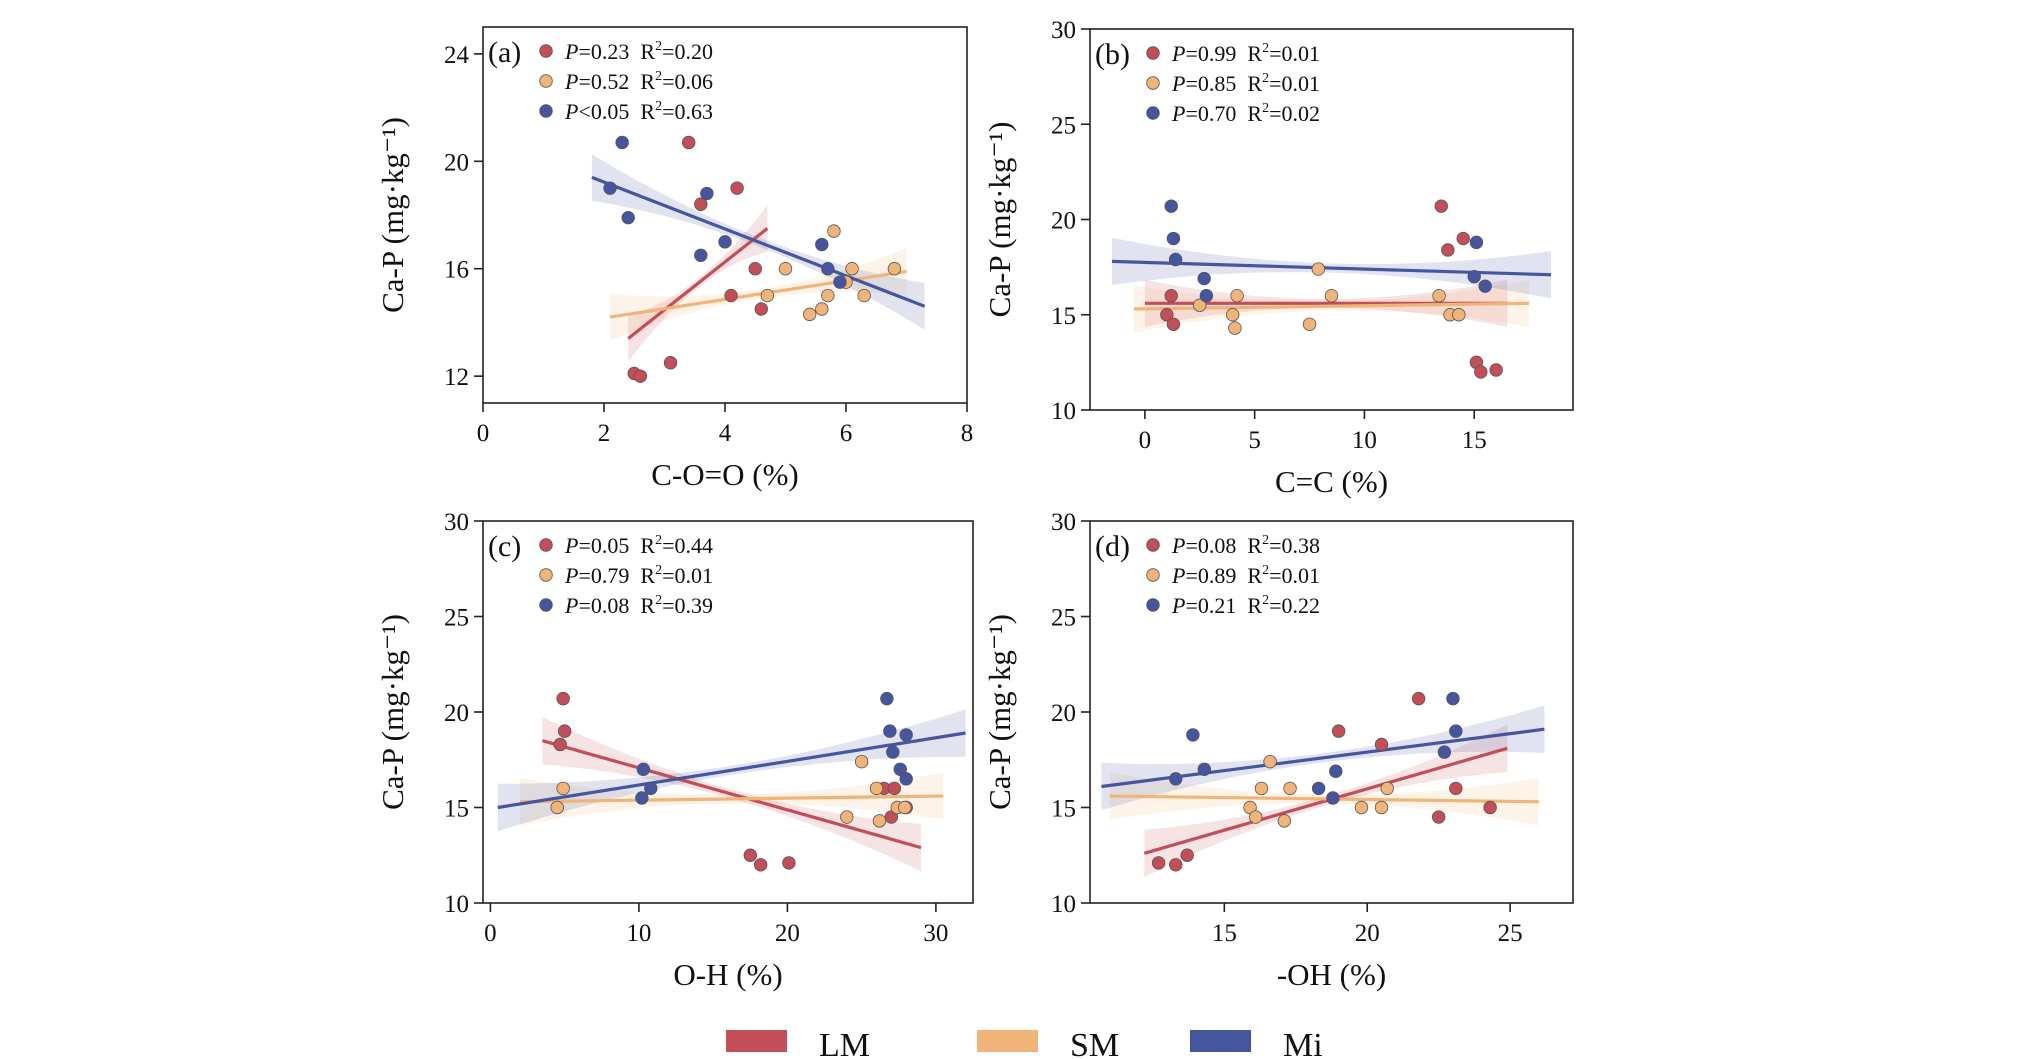 Image resolution: width=2041 pixels, height=1059 pixels. What do you see at coordinates (1094, 1043) in the screenshot?
I see `legend-label-SM: SM` at bounding box center [1094, 1043].